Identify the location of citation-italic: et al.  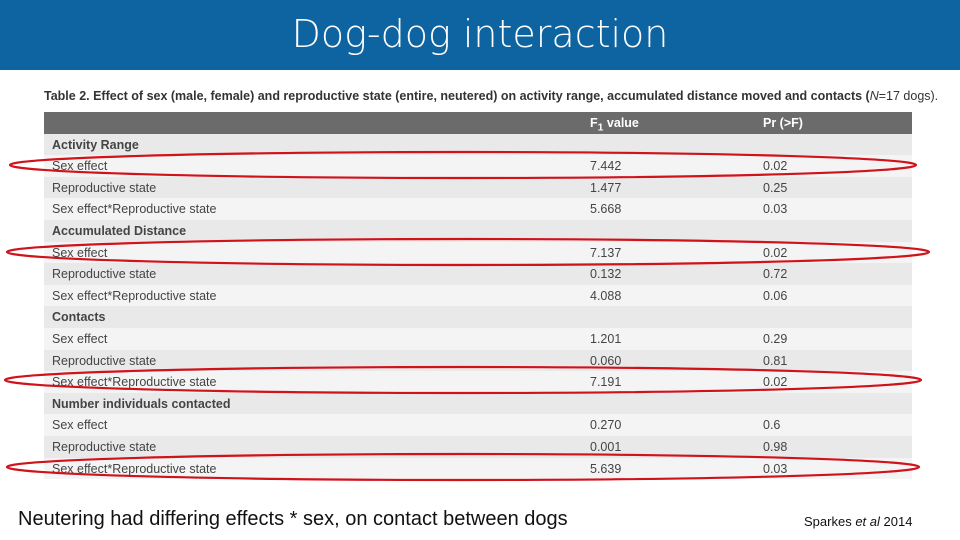
(867, 521).